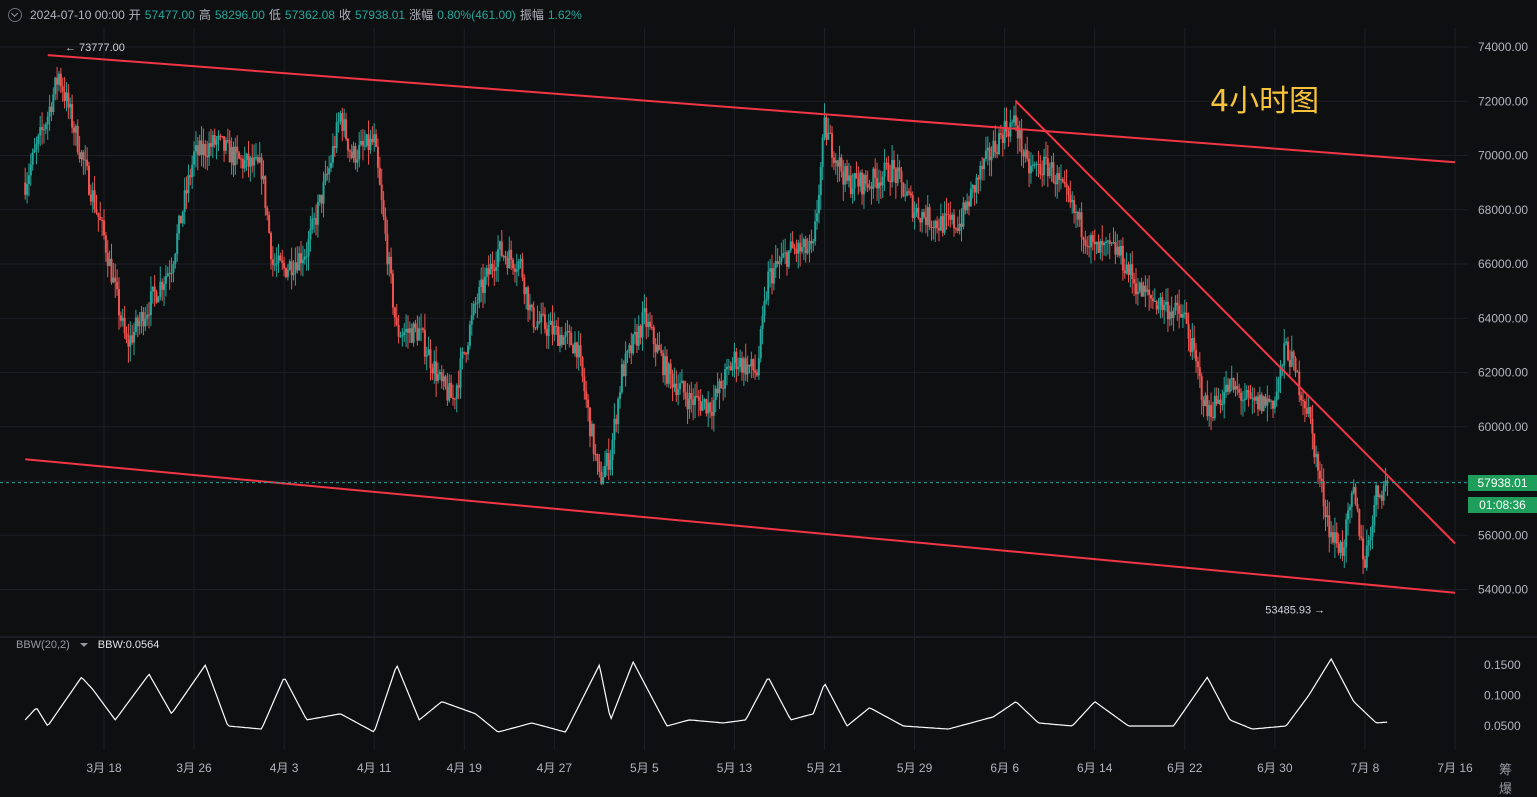 The width and height of the screenshot is (1537, 797). I want to click on chevron-down-icon, so click(84, 645).